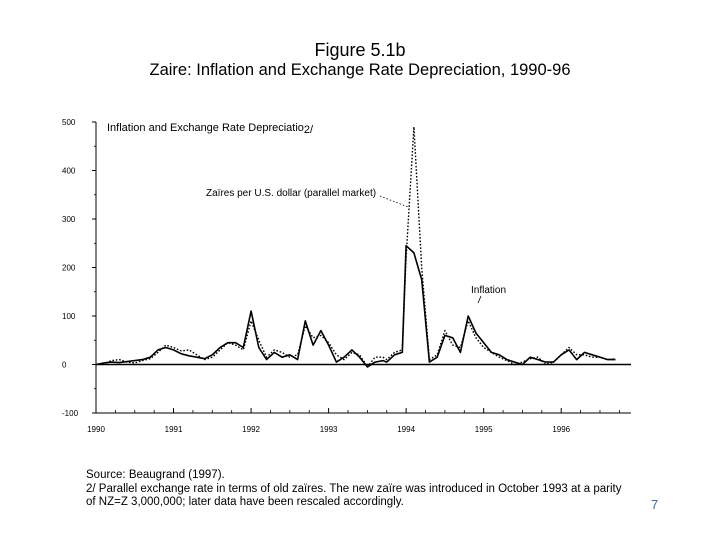 The width and height of the screenshot is (720, 540). Describe the element at coordinates (484, 429) in the screenshot. I see `x-tick-label: 1995` at that location.